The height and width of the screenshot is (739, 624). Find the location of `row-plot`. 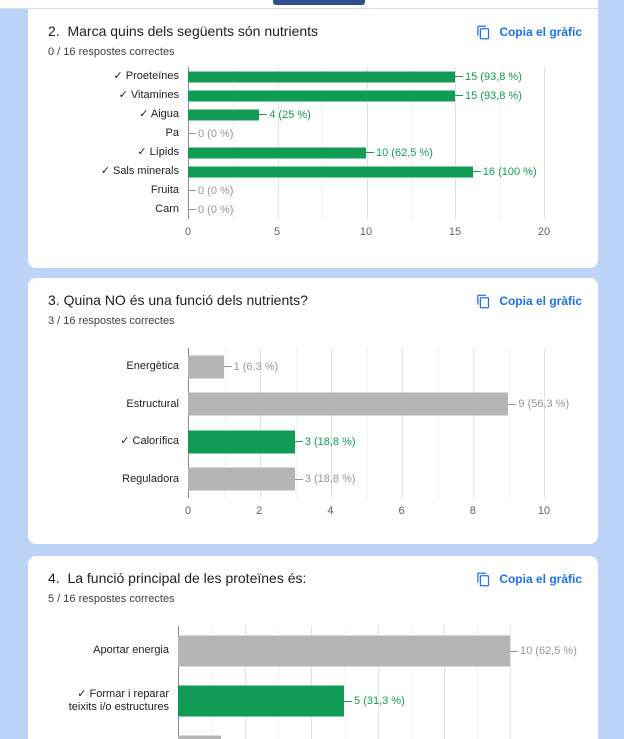

row-plot is located at coordinates (344, 732).